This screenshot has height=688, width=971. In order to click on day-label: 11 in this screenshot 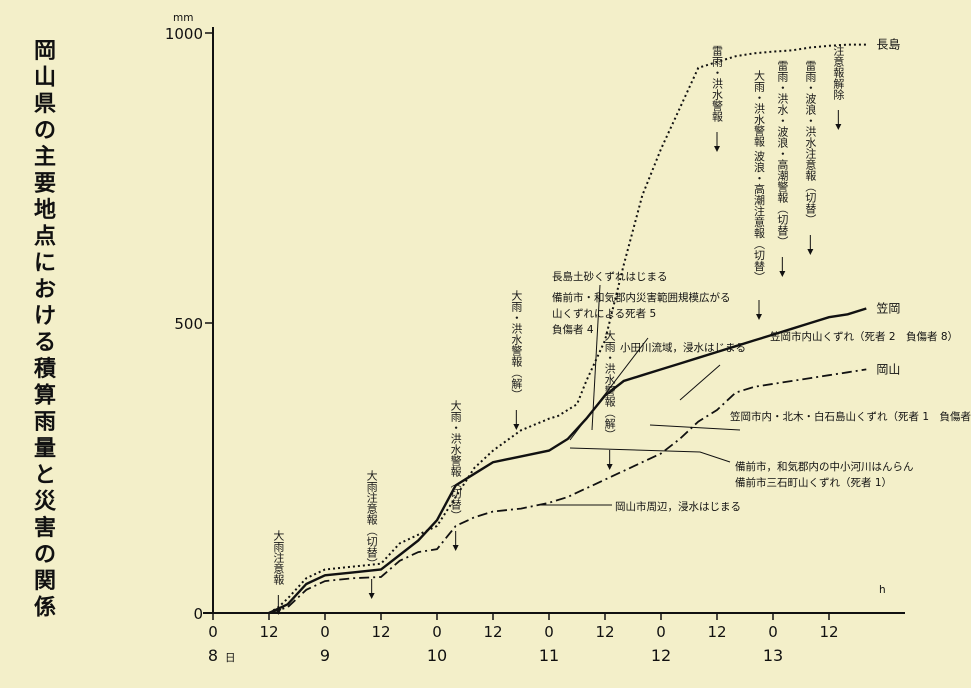, I will do `click(549, 655)`.